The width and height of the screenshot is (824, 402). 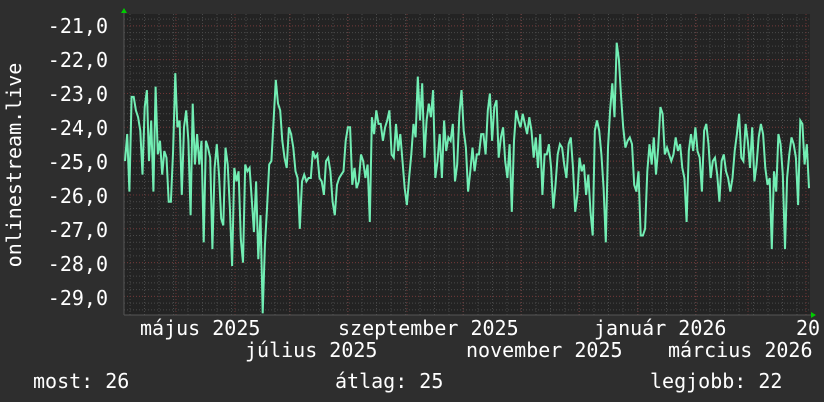 What do you see at coordinates (63, 381) in the screenshot?
I see `legend-current-label: most:` at bounding box center [63, 381].